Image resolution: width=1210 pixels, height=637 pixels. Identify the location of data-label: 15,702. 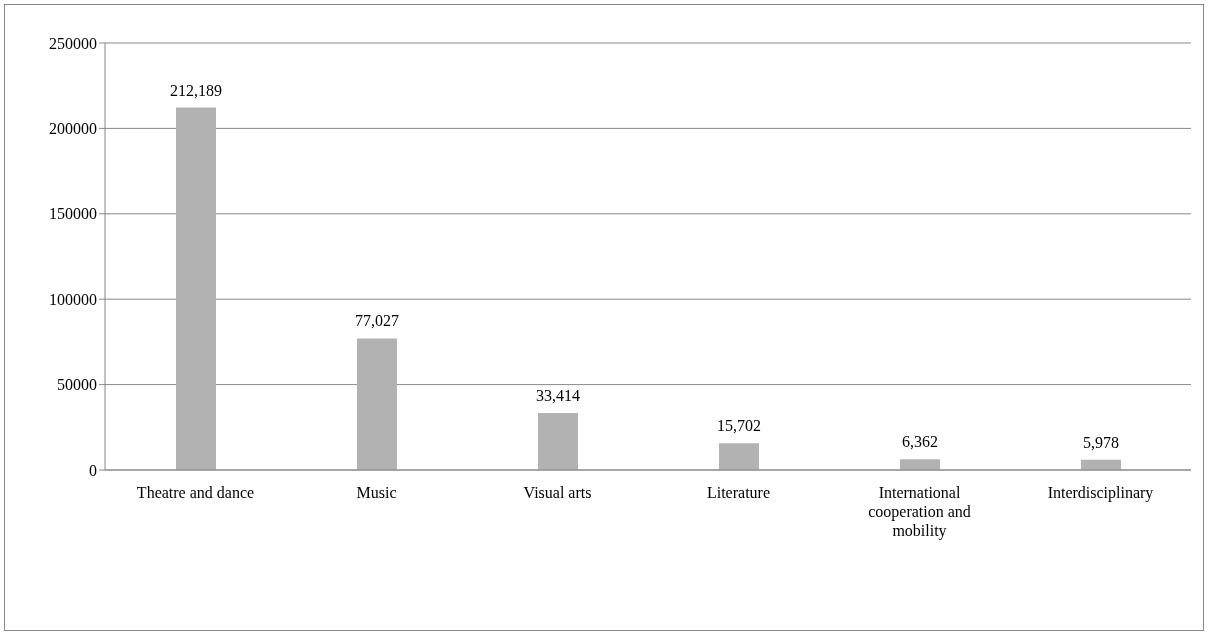
(739, 426).